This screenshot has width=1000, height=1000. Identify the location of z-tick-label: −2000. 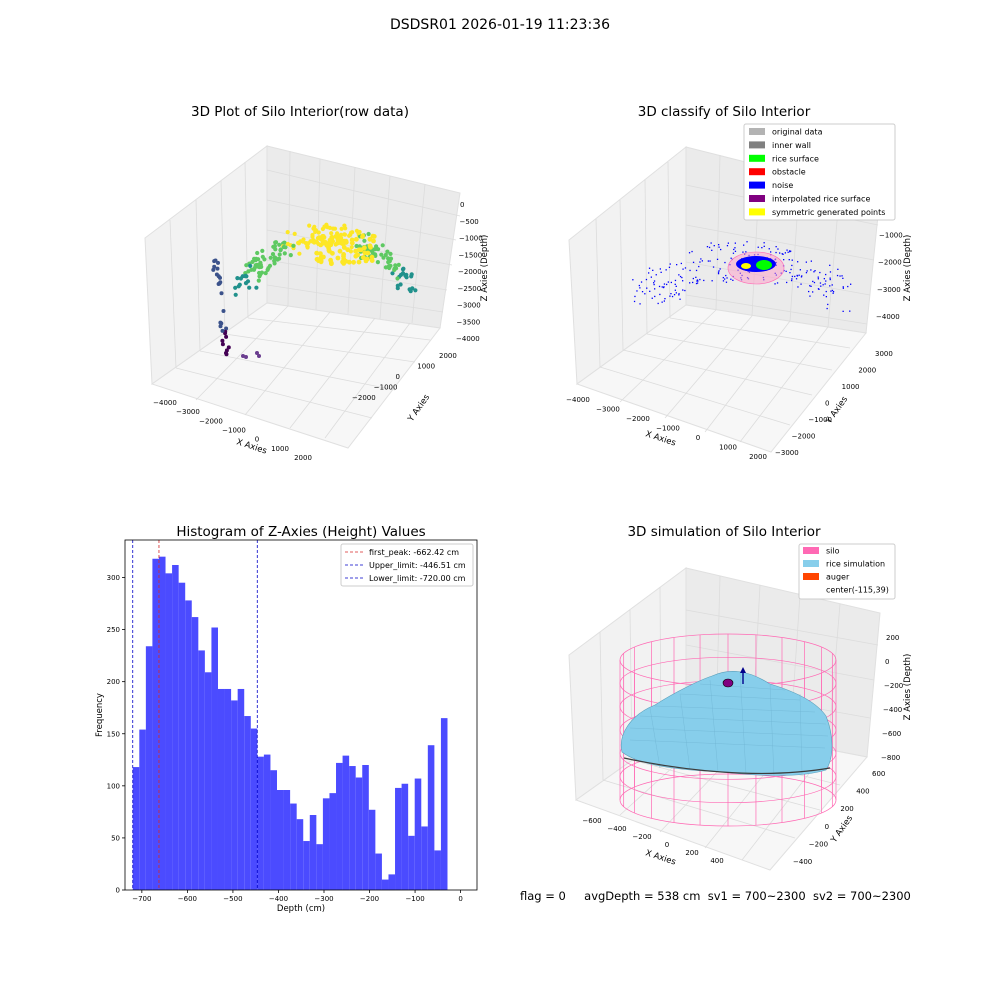
(890, 263).